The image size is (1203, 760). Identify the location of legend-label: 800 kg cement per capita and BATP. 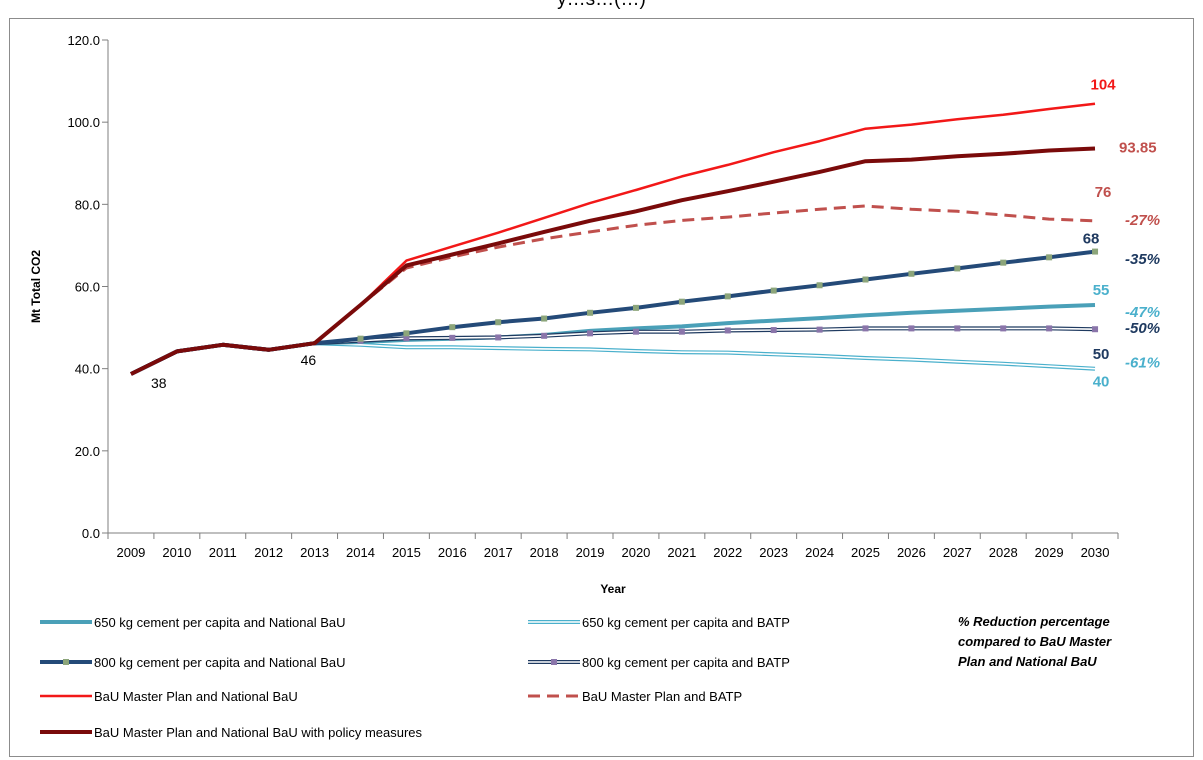
(686, 662).